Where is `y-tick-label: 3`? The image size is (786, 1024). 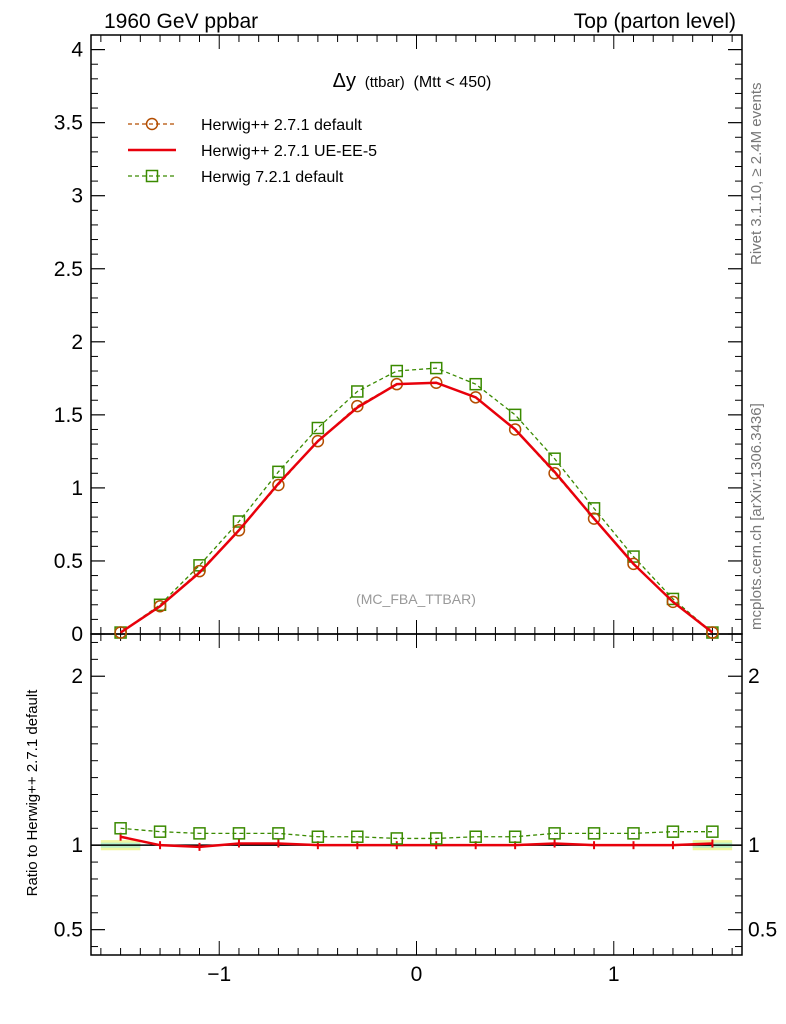 y-tick-label: 3 is located at coordinates (77, 196).